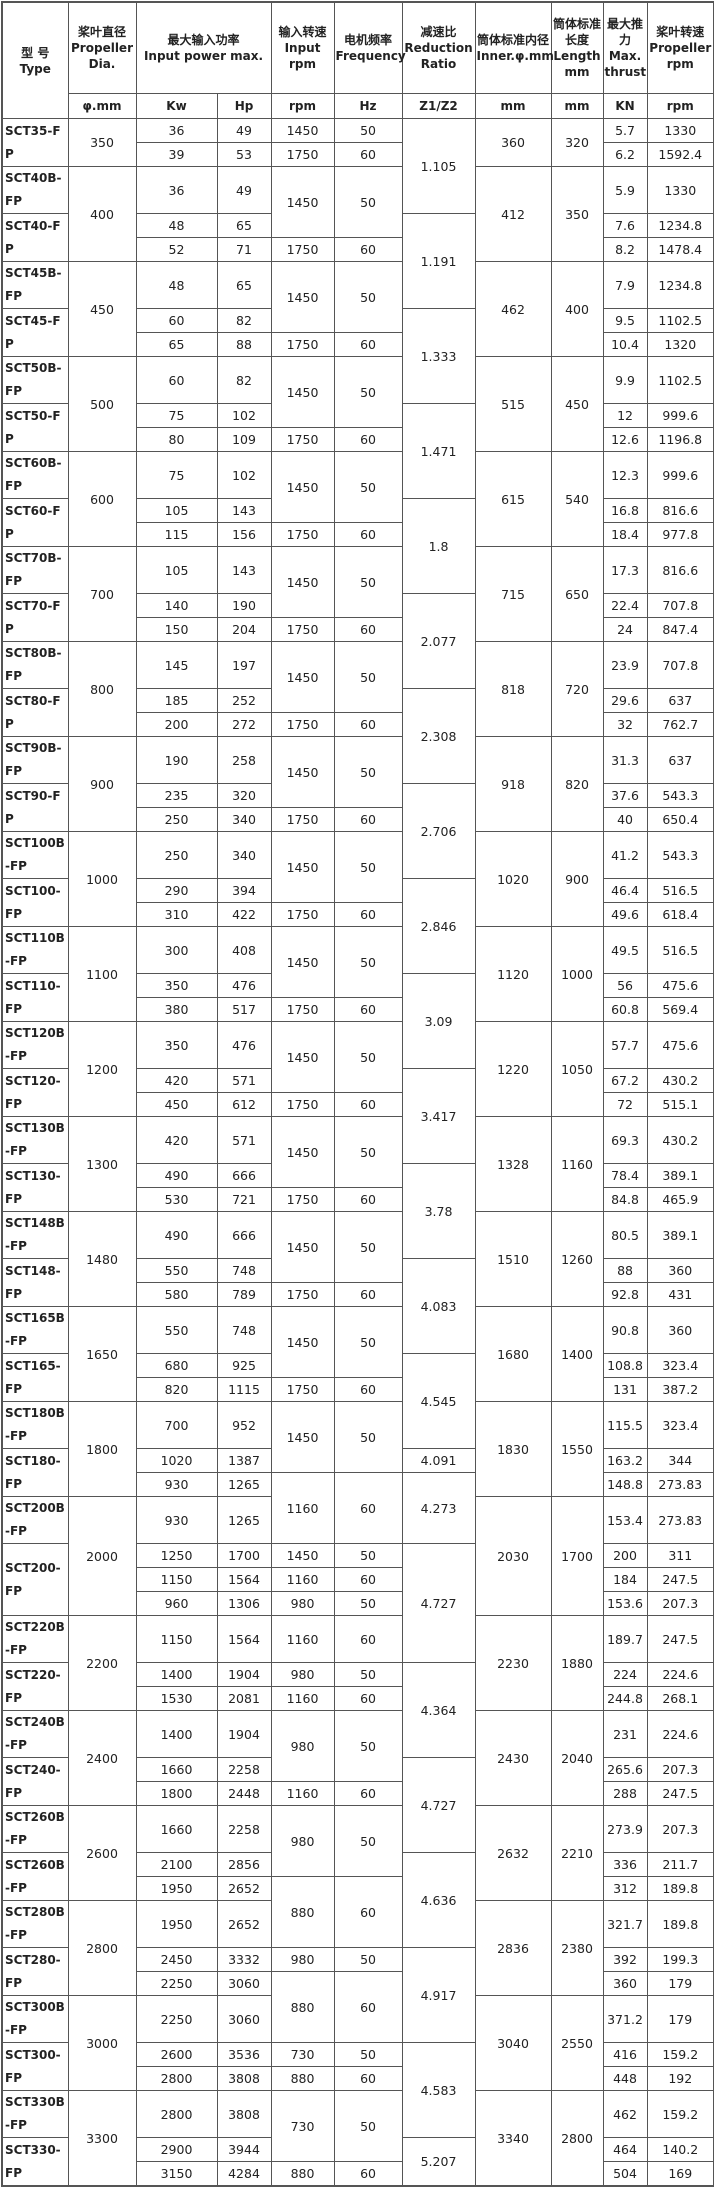 This screenshot has height=2187, width=714. I want to click on power-kw-cell: 48, so click(176, 225).